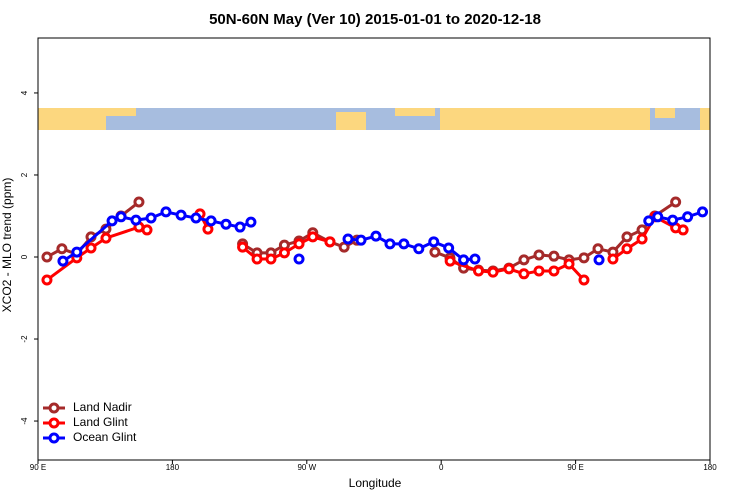 This screenshot has height=500, width=750. I want to click on y-tick-label: -4, so click(24, 421).